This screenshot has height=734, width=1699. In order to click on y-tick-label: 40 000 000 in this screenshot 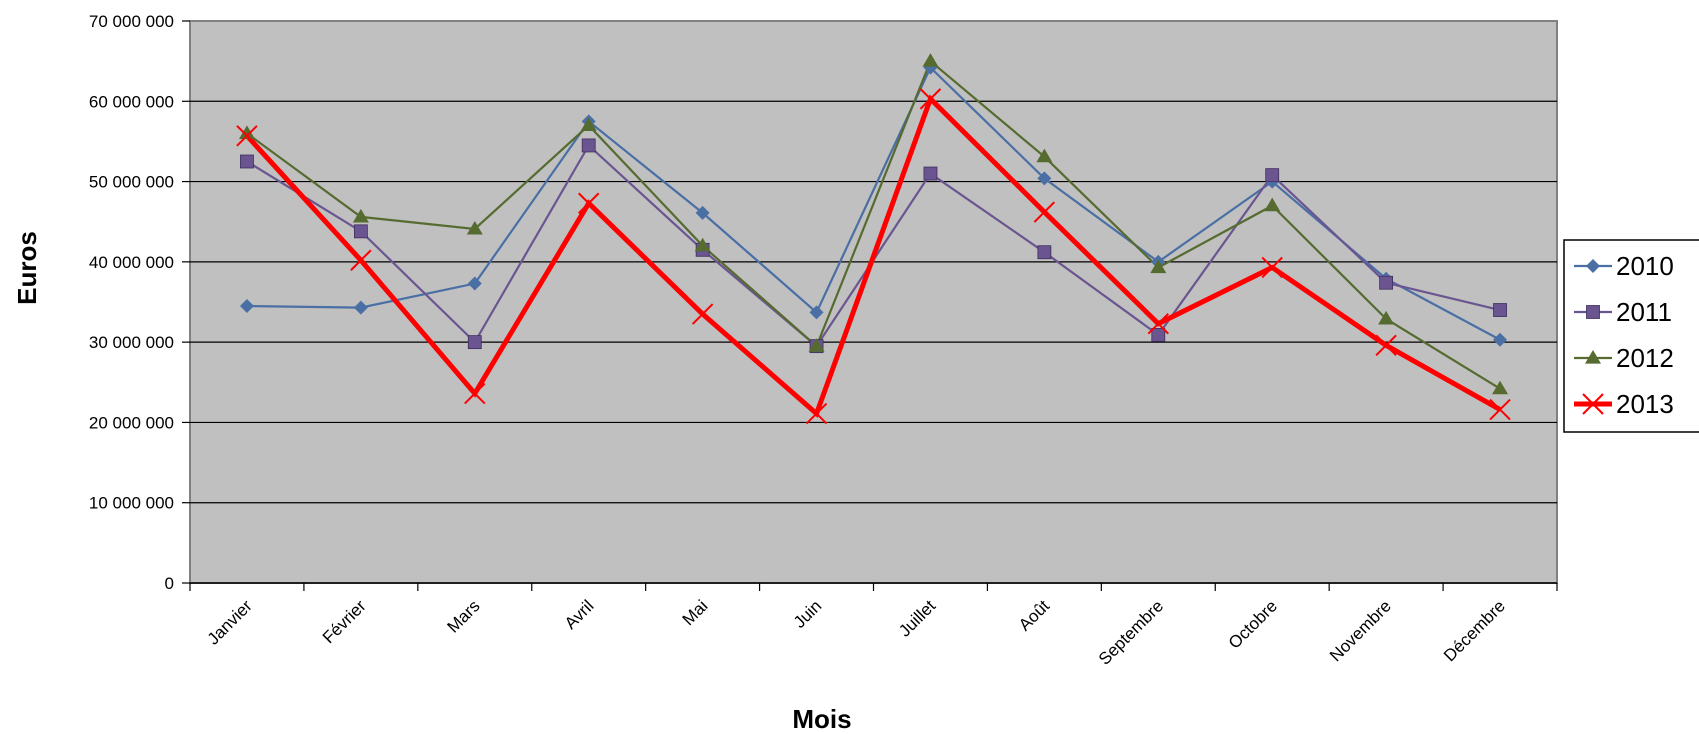, I will do `click(131, 262)`.